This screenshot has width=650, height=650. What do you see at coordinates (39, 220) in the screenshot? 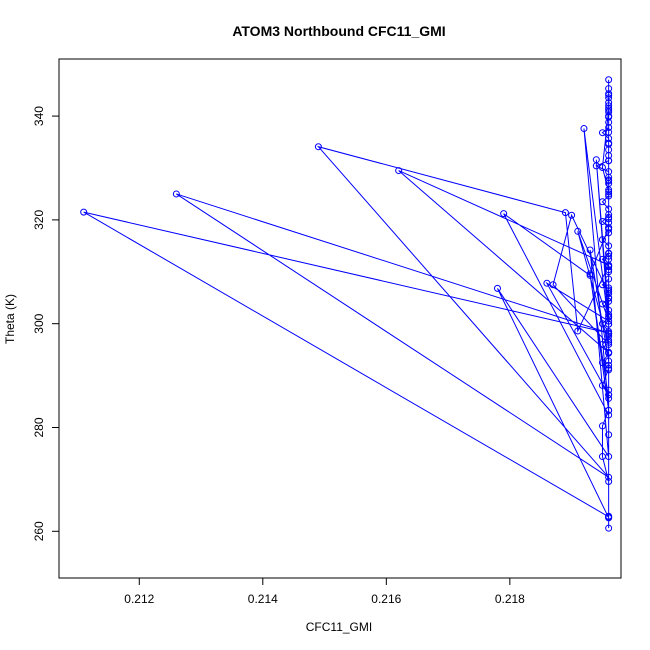
I see `y-tick-label: 320` at bounding box center [39, 220].